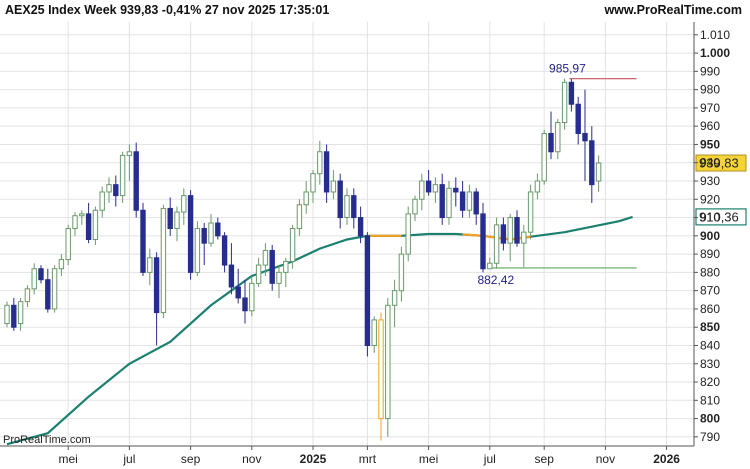  What do you see at coordinates (710, 71) in the screenshot?
I see `y-tick-label: 990` at bounding box center [710, 71].